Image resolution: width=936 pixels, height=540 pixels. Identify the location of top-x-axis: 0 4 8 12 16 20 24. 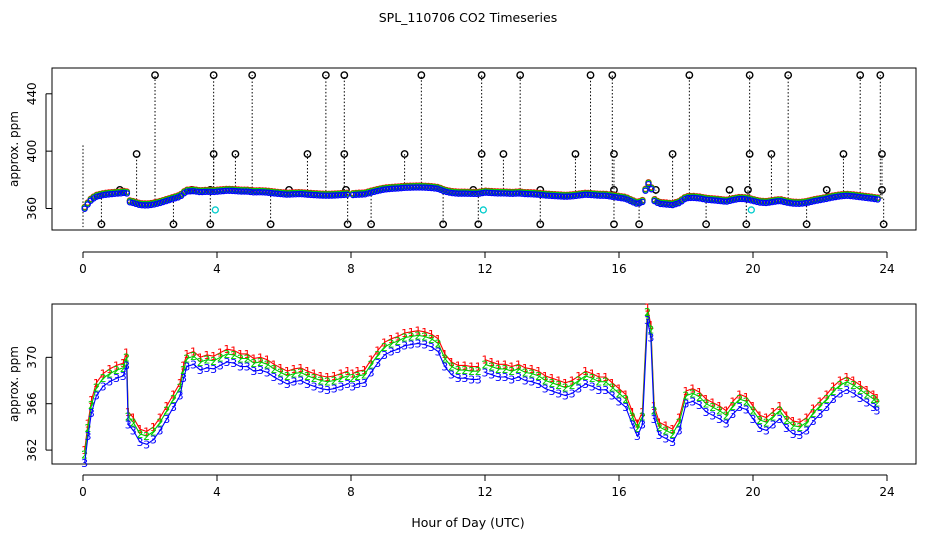
(487, 263).